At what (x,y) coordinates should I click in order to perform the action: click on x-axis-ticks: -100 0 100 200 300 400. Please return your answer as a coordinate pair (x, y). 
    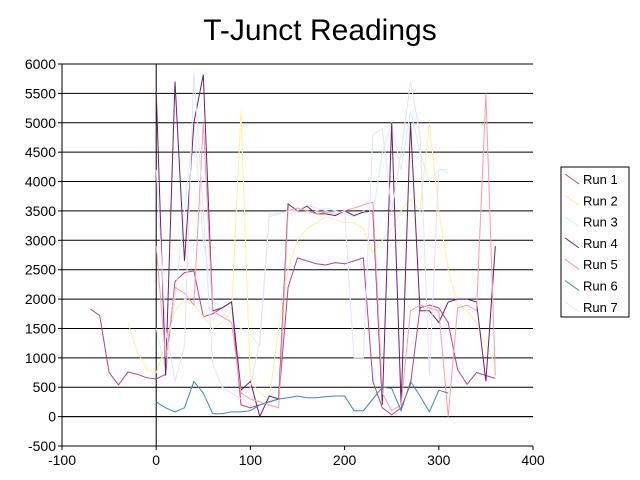
    Looking at the image, I should click on (296, 457).